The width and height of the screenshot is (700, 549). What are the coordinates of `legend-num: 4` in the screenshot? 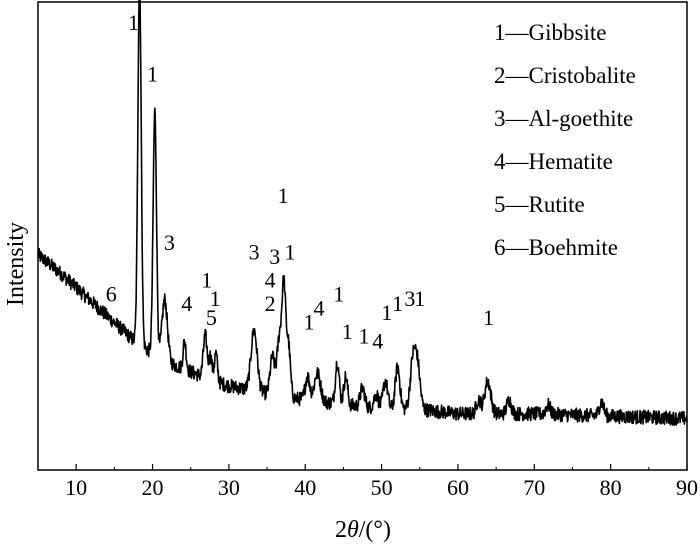 It's located at (500, 161).